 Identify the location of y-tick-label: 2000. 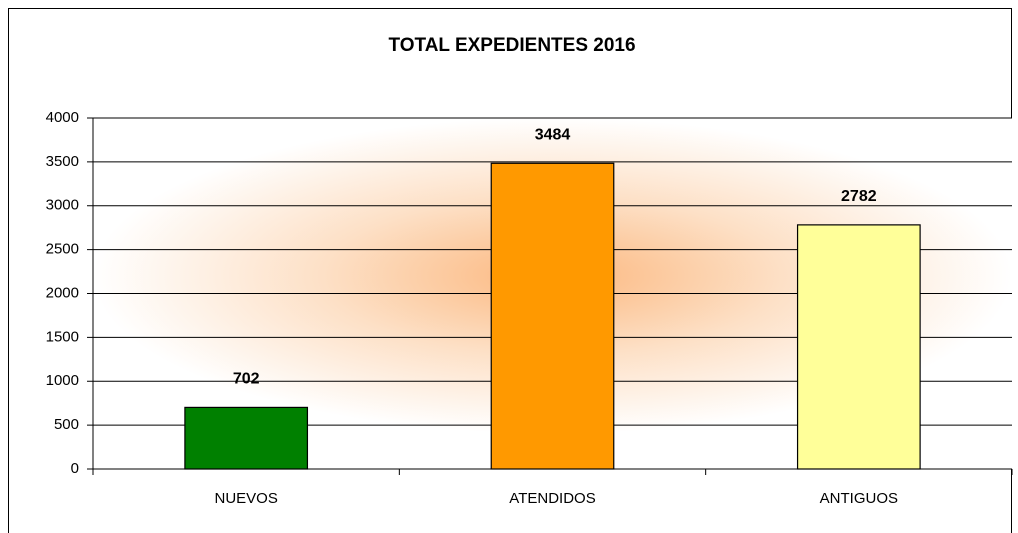
(62, 292).